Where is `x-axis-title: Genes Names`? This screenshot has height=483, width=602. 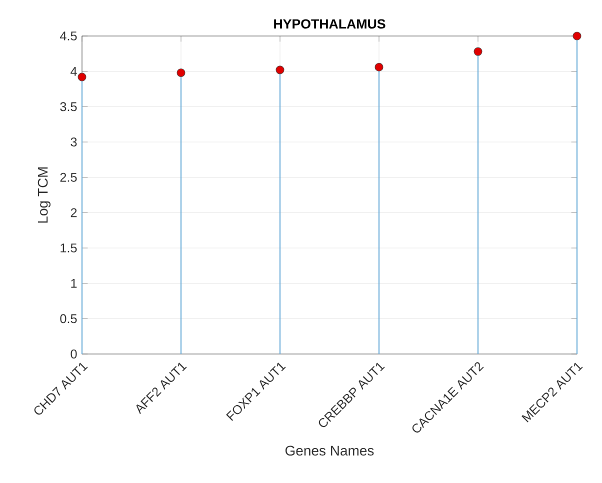
x-axis-title: Genes Names is located at coordinates (329, 451).